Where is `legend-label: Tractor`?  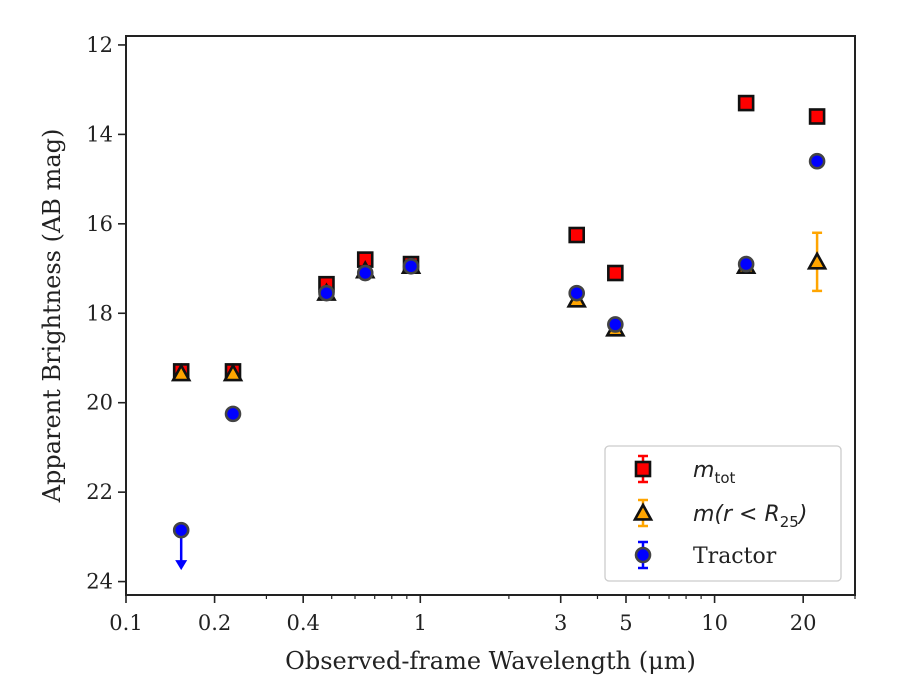 legend-label: Tractor is located at coordinates (735, 556).